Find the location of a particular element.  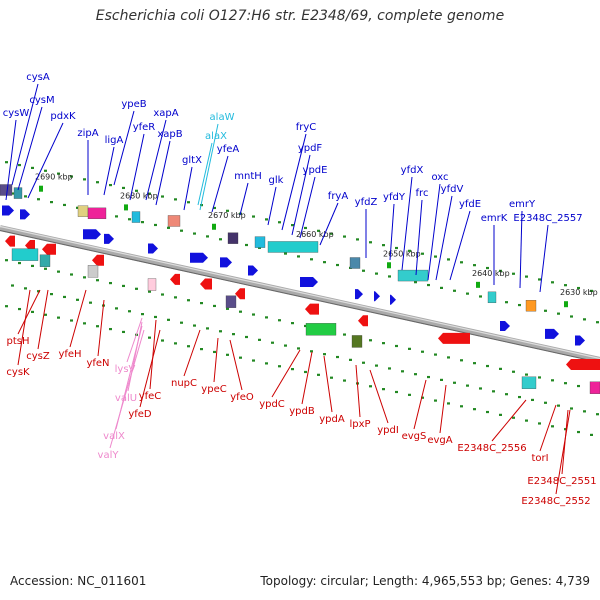

forward-gene-label: yfdY is located at coordinates (394, 197).